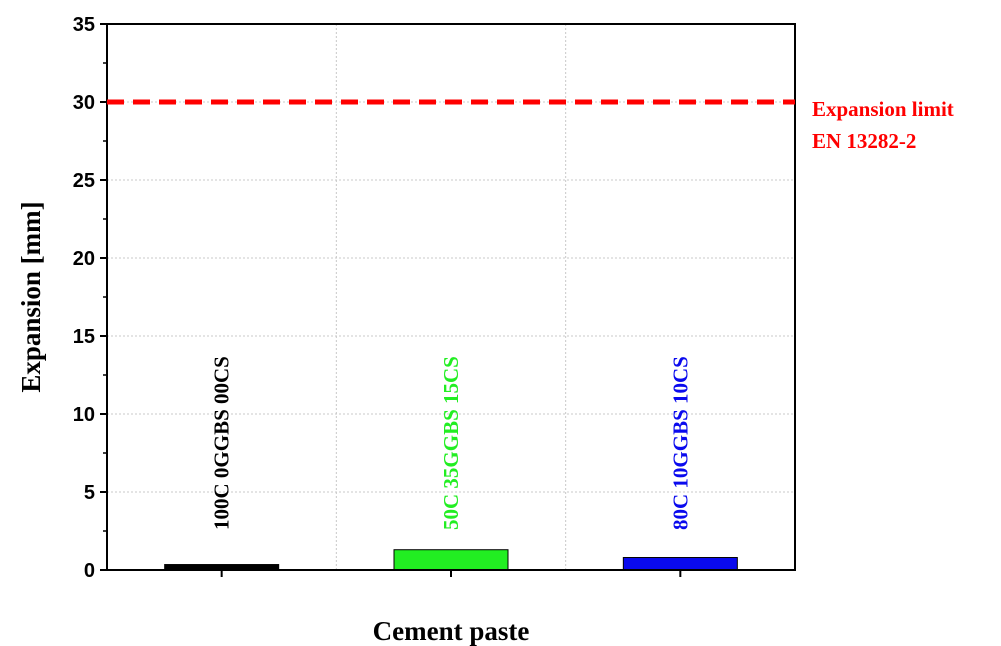  Describe the element at coordinates (84, 181) in the screenshot. I see `y-tick-label: 25` at that location.